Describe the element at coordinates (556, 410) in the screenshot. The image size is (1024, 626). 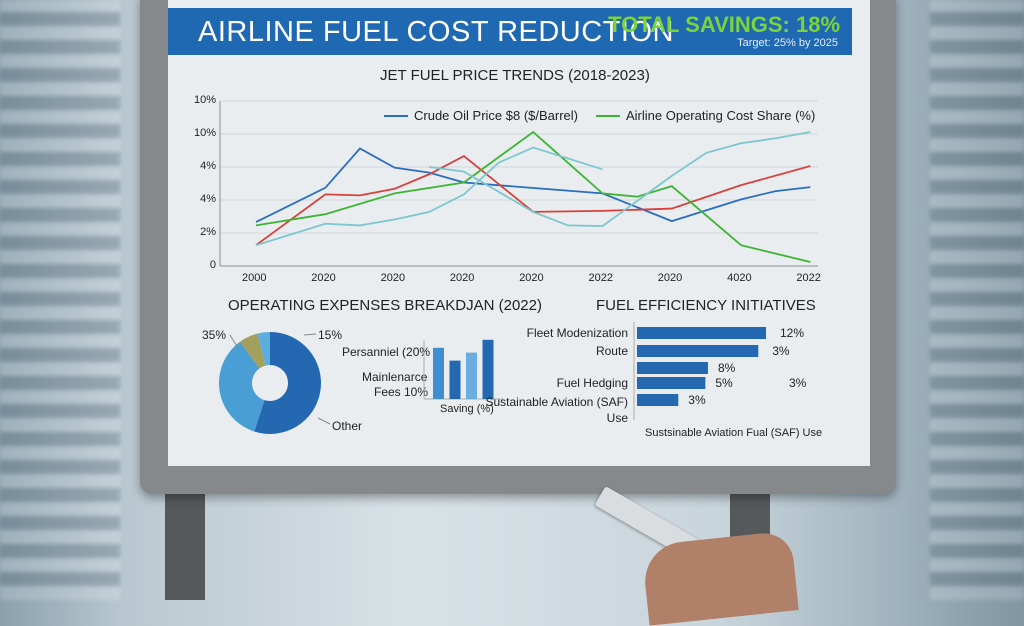
I see `initiative-label: Sustainable Aviation (SAF) Use` at that location.